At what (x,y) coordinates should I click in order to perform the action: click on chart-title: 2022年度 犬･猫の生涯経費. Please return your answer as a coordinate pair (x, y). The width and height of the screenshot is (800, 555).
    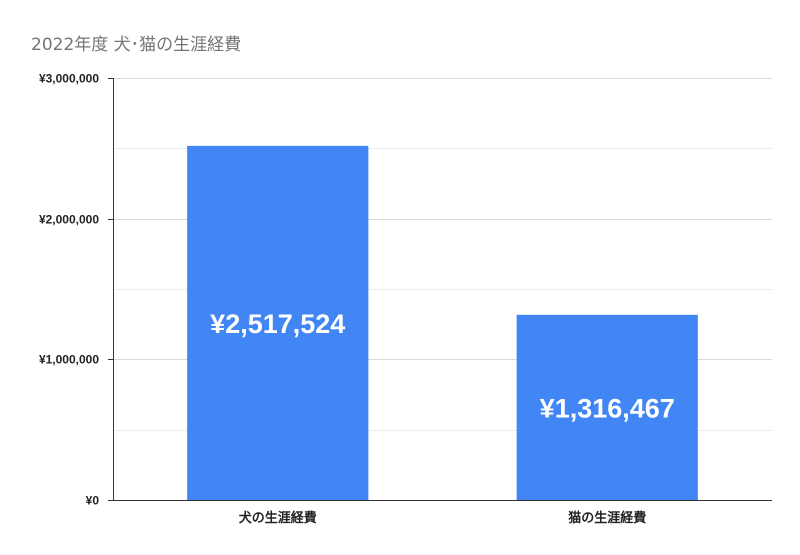
    Looking at the image, I should click on (136, 45).